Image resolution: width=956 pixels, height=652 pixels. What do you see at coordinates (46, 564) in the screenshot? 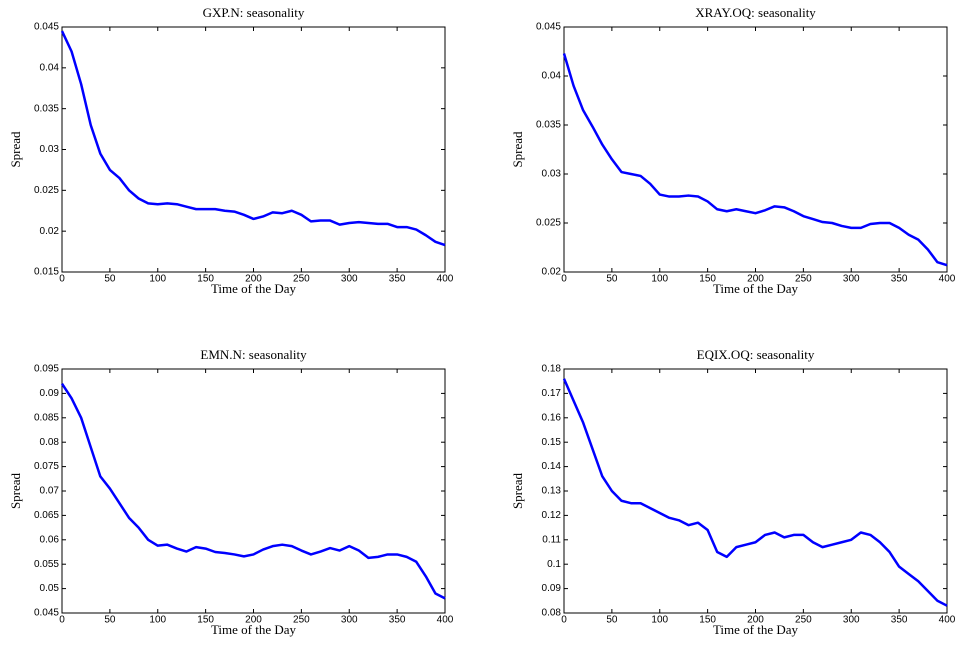
I see `y-tick-label: 0.055` at bounding box center [46, 564].